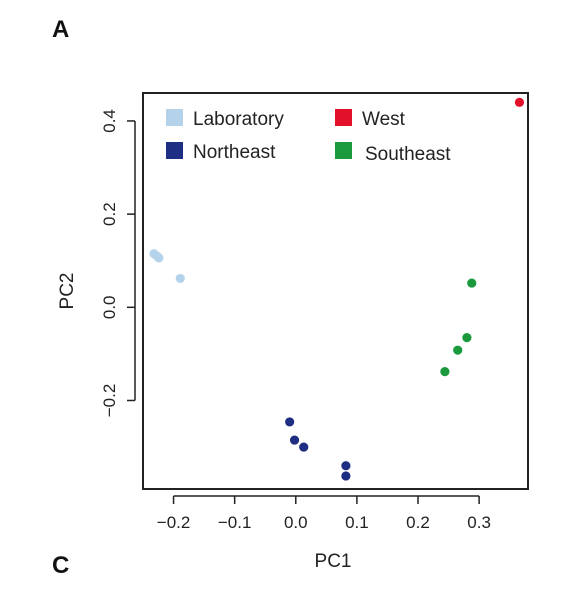  What do you see at coordinates (296, 522) in the screenshot?
I see `x-tick-label: 0.0` at bounding box center [296, 522].